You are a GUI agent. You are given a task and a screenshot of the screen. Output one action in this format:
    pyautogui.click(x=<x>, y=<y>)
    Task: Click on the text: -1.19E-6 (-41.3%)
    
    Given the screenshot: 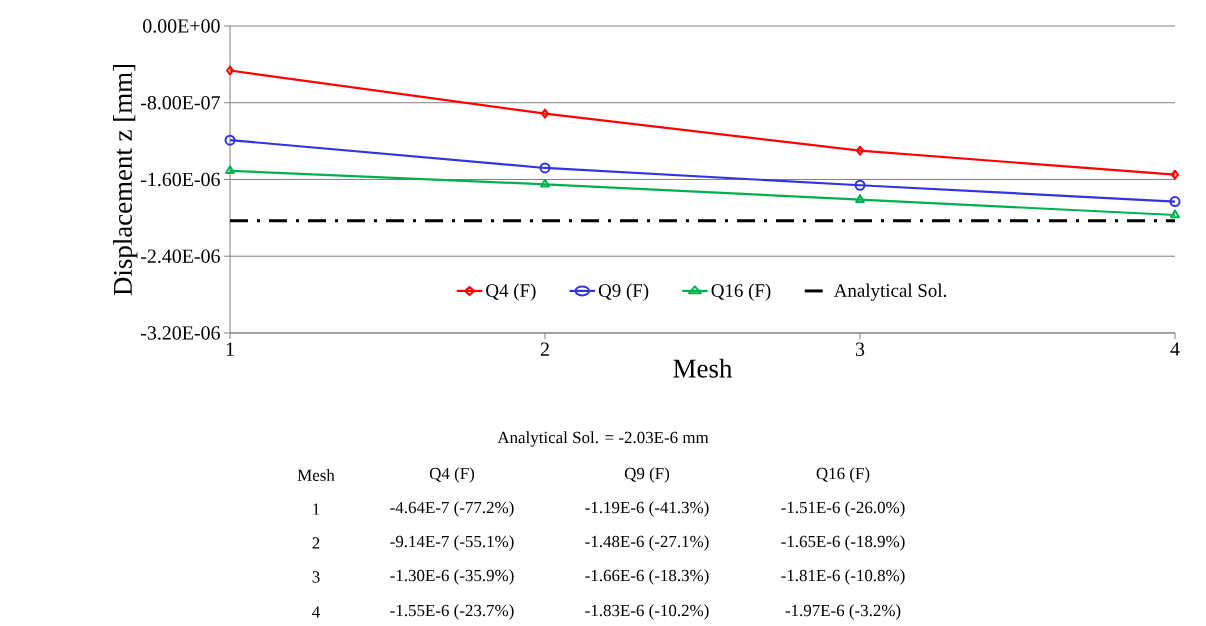 What is the action you would take?
    pyautogui.click(x=647, y=509)
    